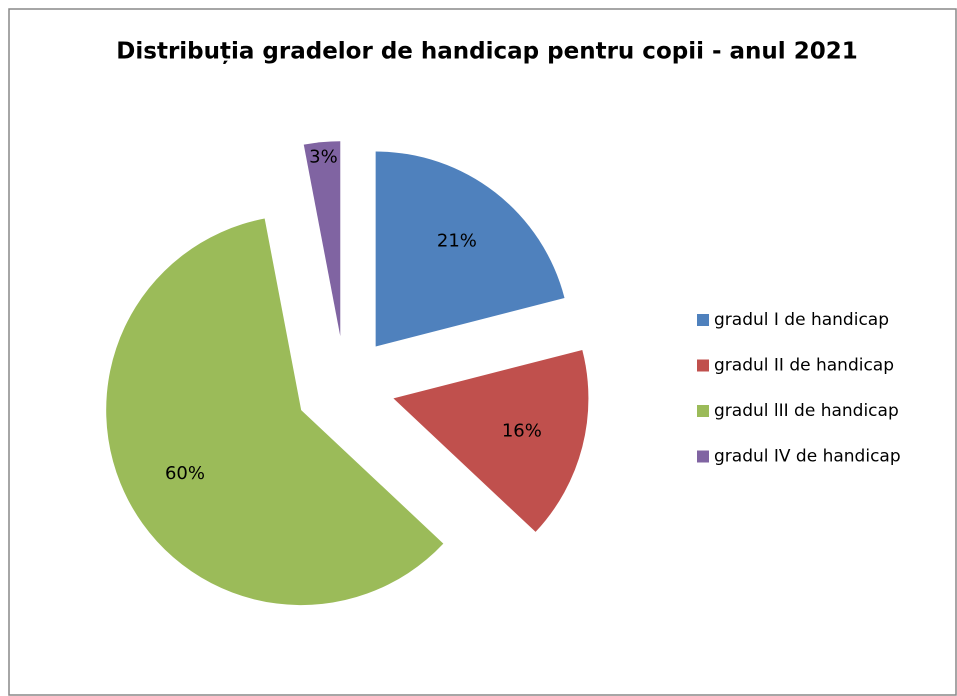 The image size is (957, 696). Describe the element at coordinates (323, 157) in the screenshot. I see `data-label: 3%` at that location.